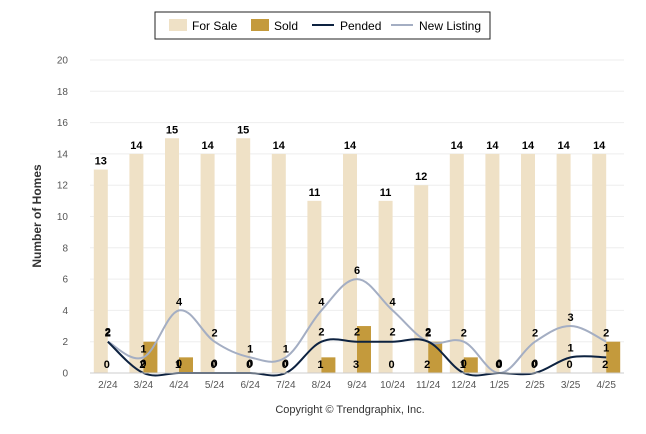  I want to click on y-axis-label: Number of Homes, so click(37, 216).